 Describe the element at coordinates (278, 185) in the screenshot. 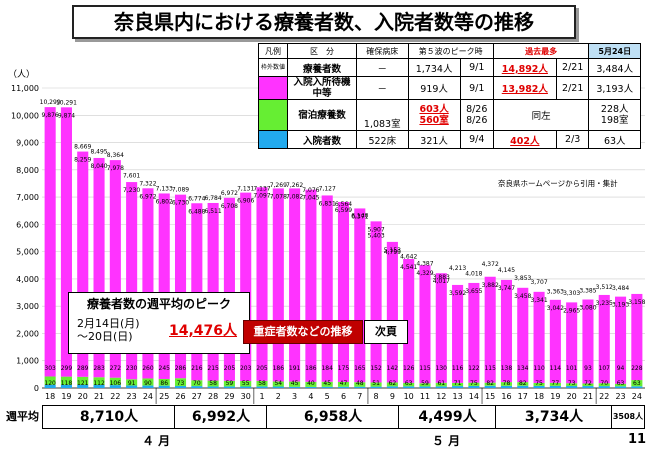

I see `bar-total-label: 7,269` at that location.